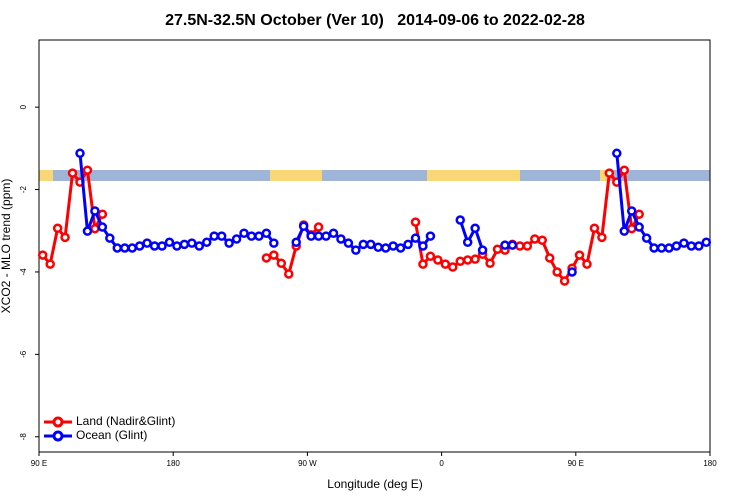 The height and width of the screenshot is (500, 750). Describe the element at coordinates (23, 272) in the screenshot. I see `y-tick-label: -4` at that location.